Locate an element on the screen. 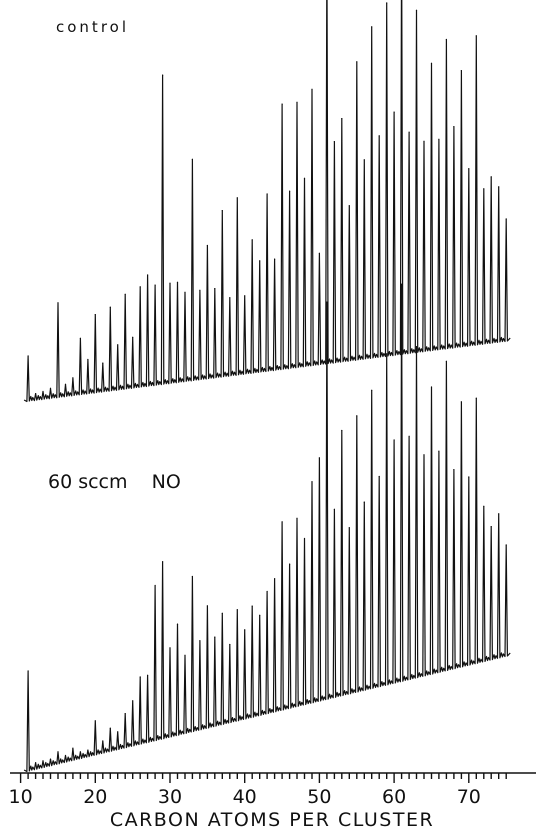 The height and width of the screenshot is (836, 540). x-tick-label-30: 30 is located at coordinates (170, 797).